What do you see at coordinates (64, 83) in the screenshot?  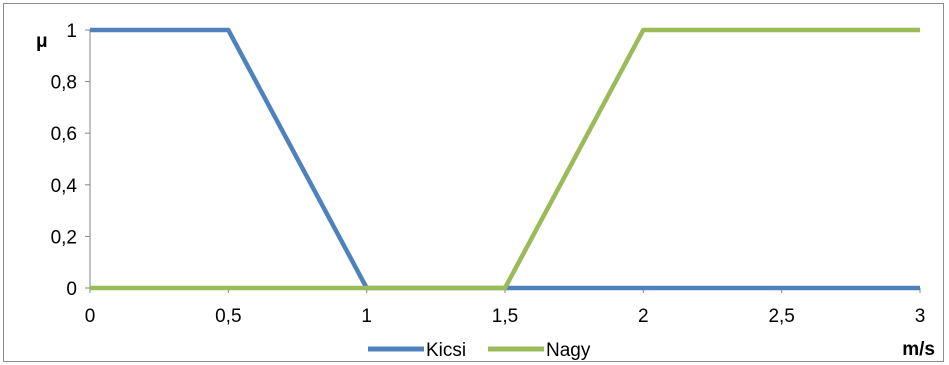 I see `y-tick-label: 0,8` at bounding box center [64, 83].